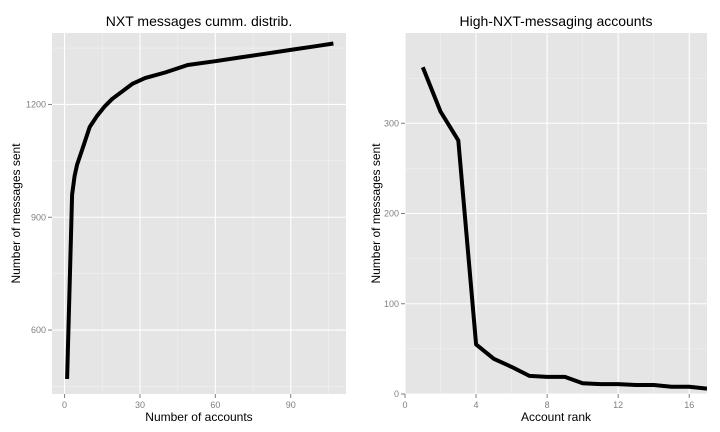 The image size is (720, 432). I want to click on x-tick-label: 8, so click(547, 405).